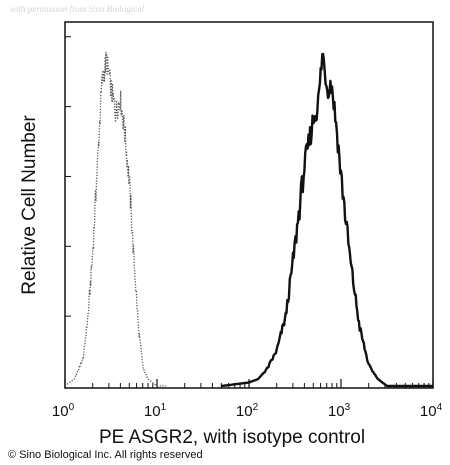 Image resolution: width=450 pixels, height=465 pixels. What do you see at coordinates (77, 9) in the screenshot?
I see `watermark-text: with permission from Sino Biological` at bounding box center [77, 9].